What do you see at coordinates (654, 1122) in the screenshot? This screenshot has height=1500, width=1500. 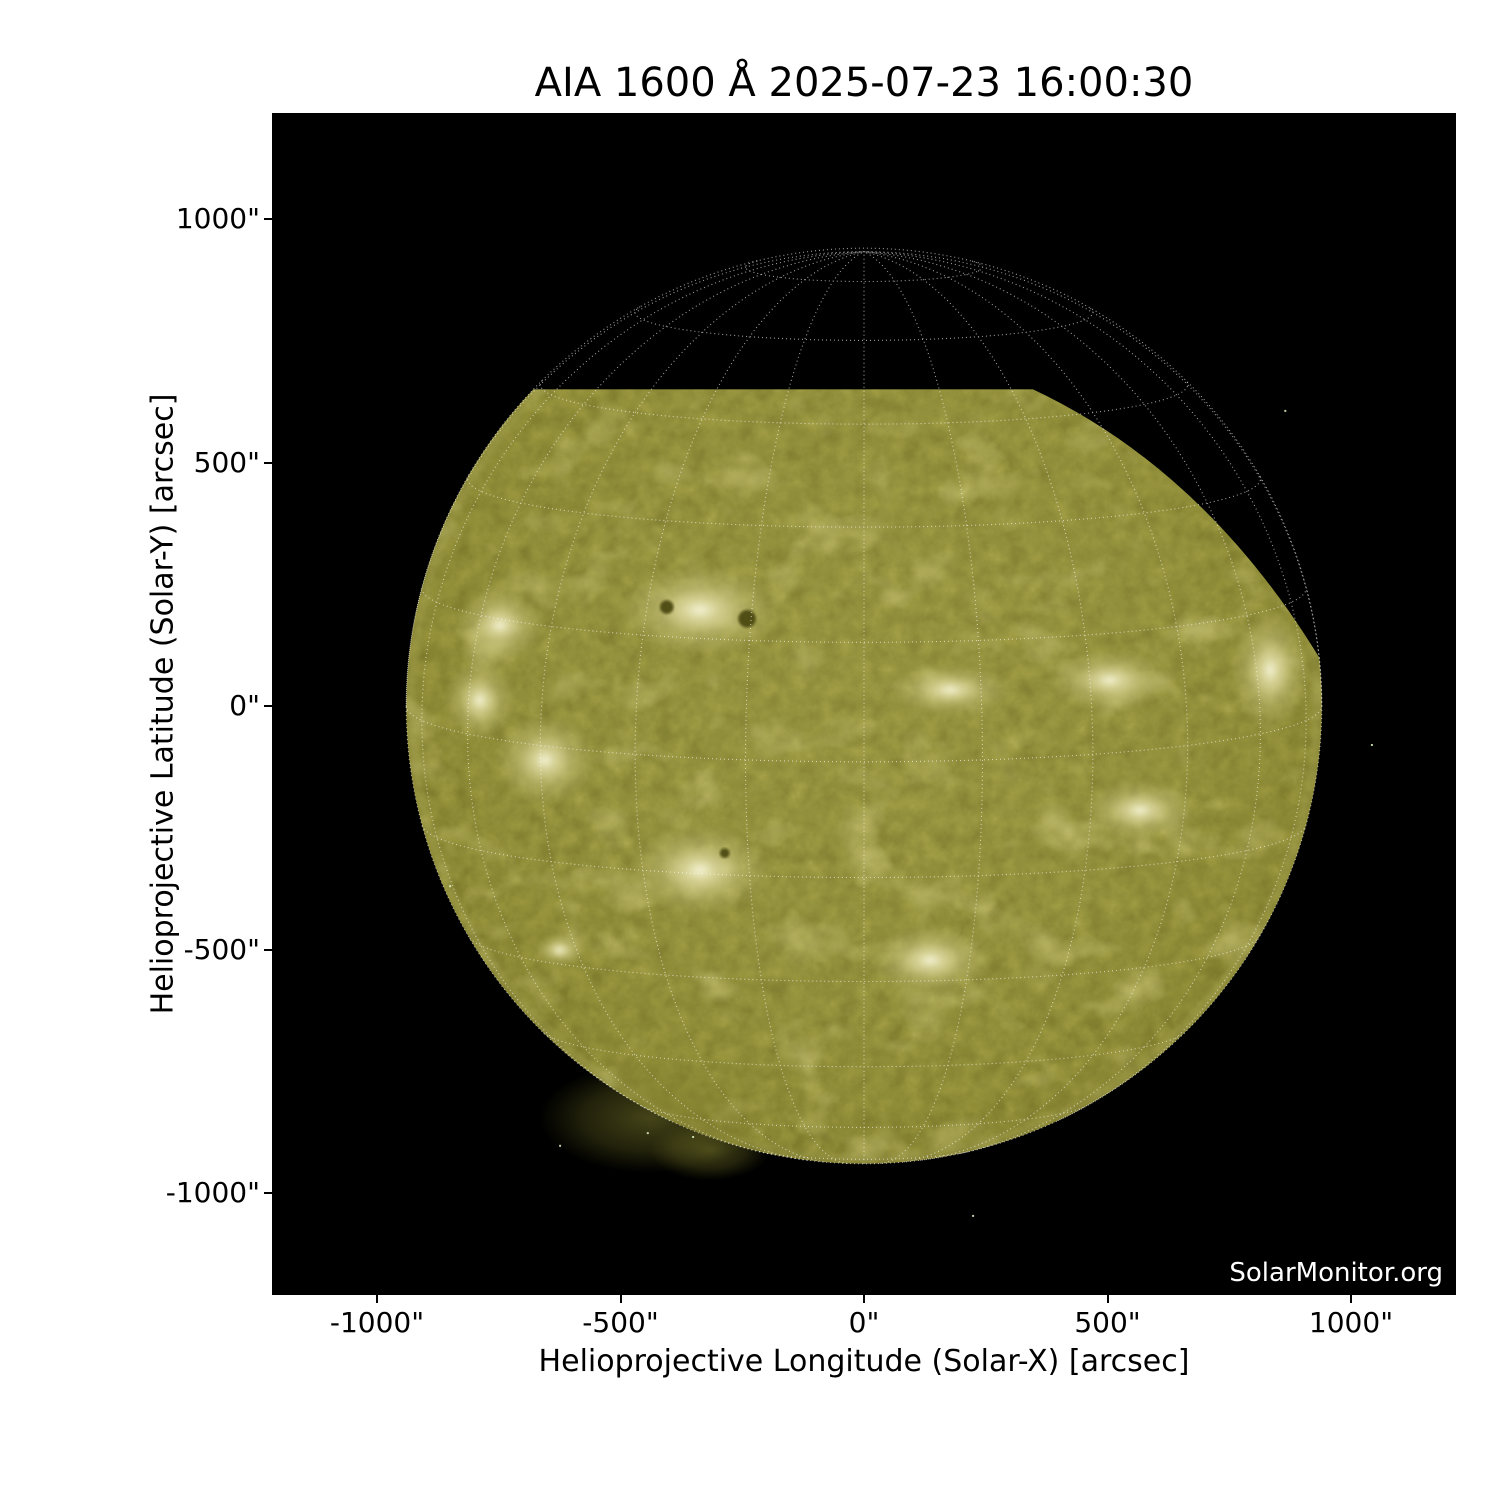 I see `limb-haze` at bounding box center [654, 1122].